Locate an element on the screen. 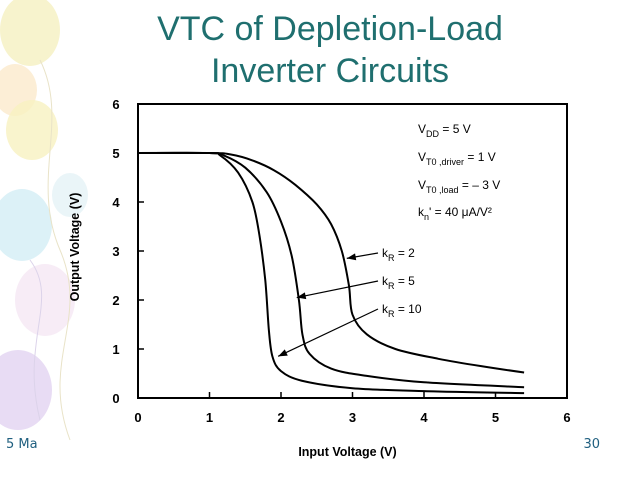  y-tick-label: 4 is located at coordinates (116, 202).